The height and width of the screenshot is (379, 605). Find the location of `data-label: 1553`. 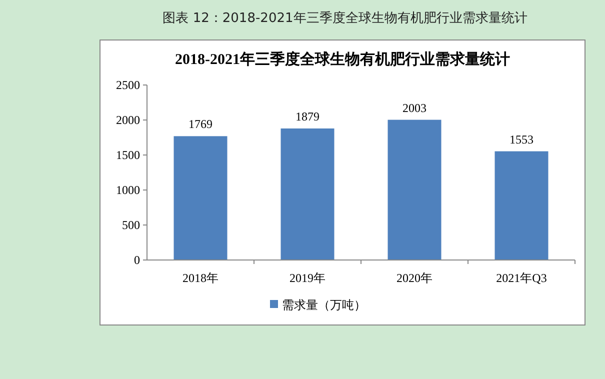

data-label: 1553 is located at coordinates (522, 139).